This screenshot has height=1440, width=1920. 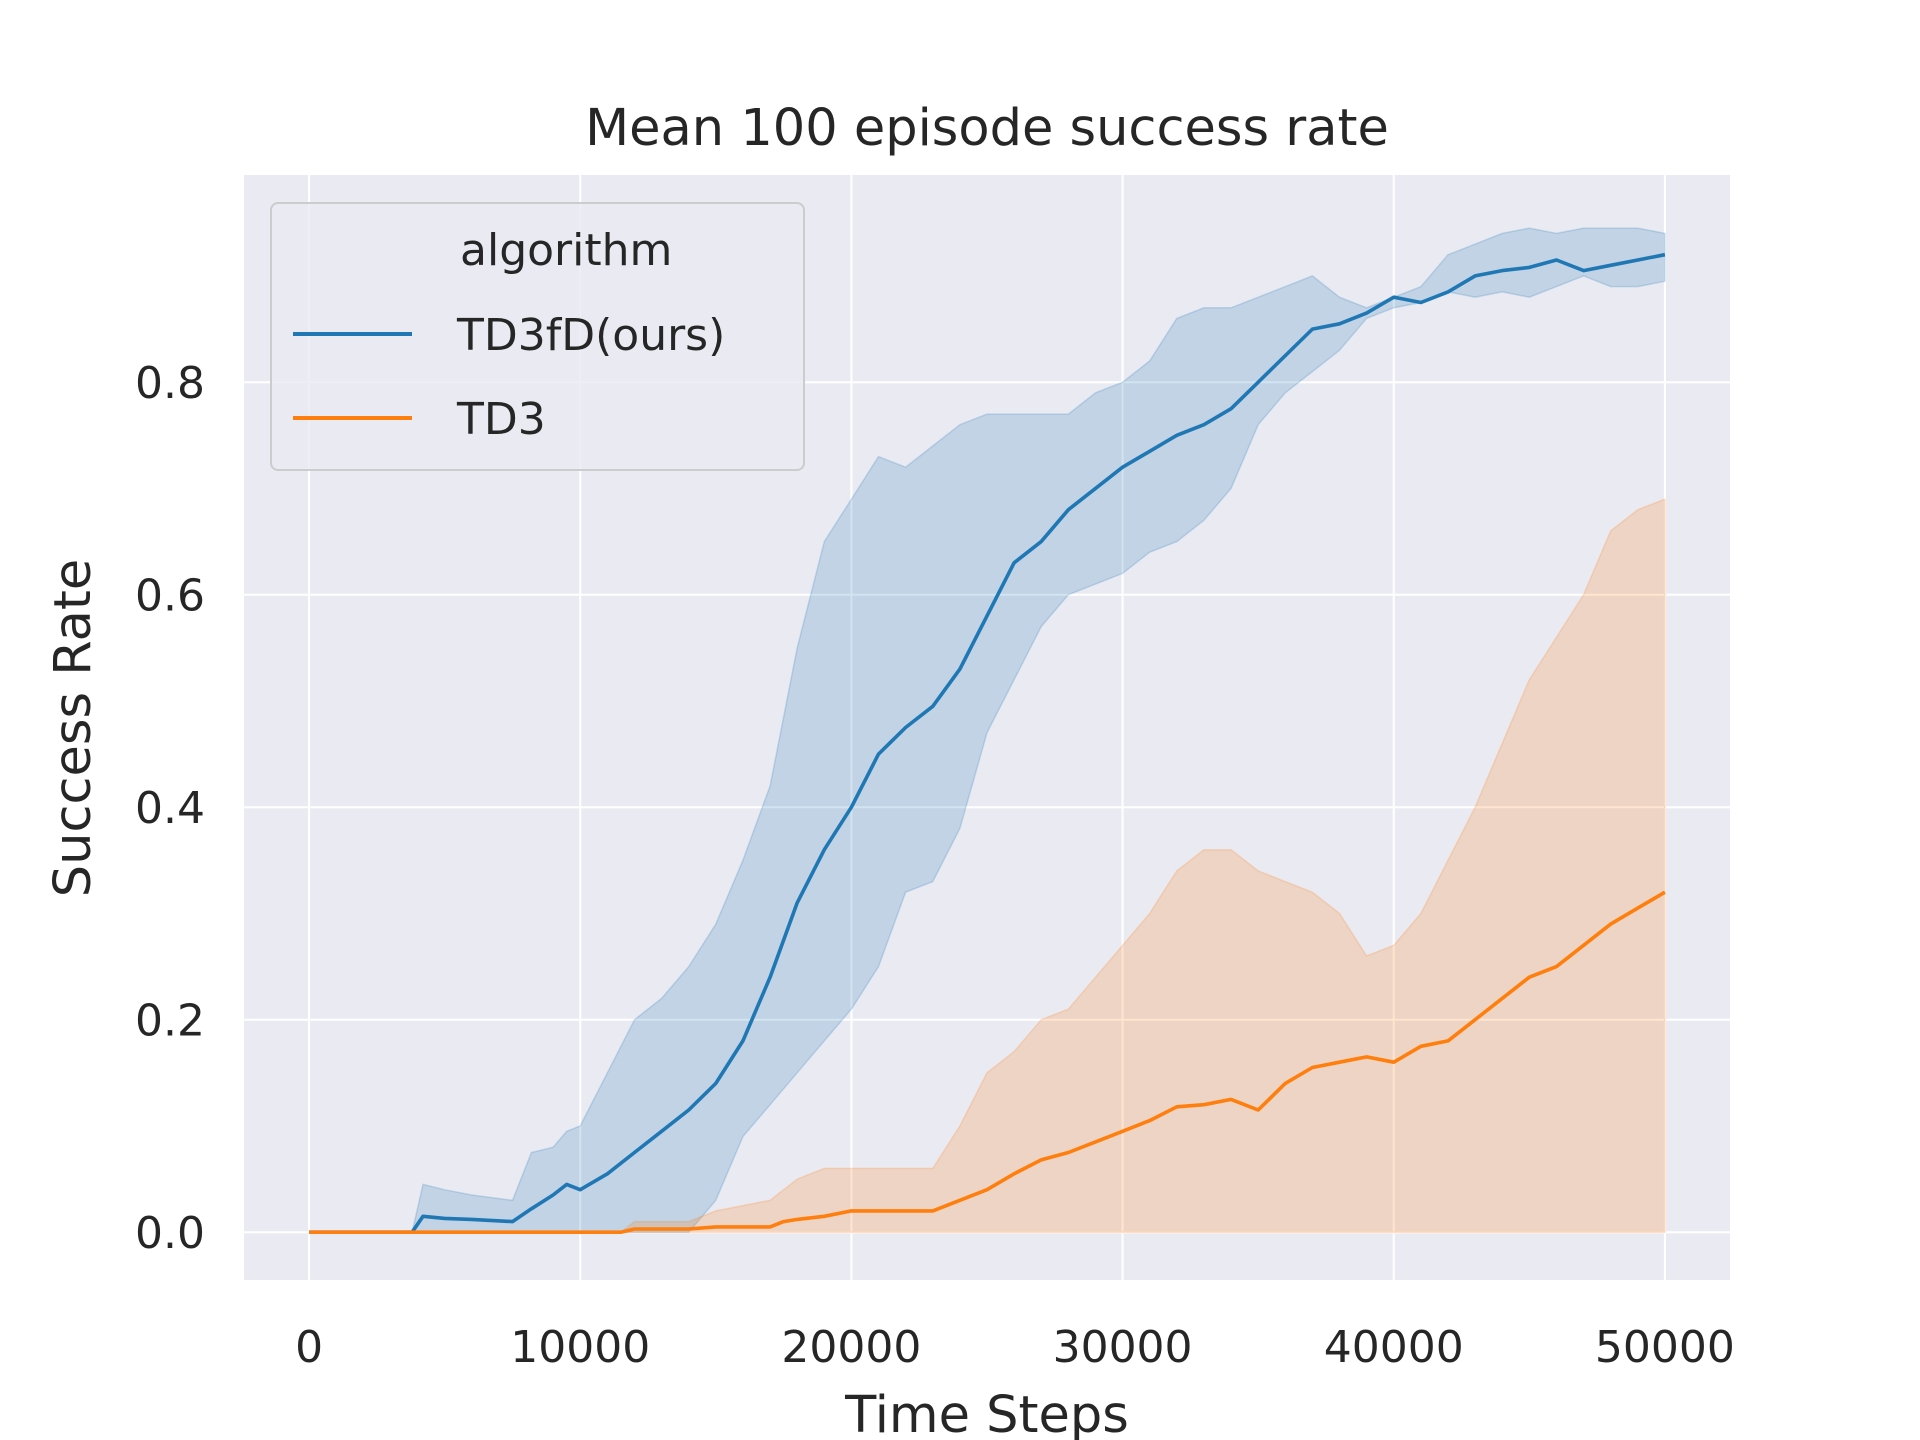 I want to click on x-tick-label: 40000, so click(x=1394, y=1347).